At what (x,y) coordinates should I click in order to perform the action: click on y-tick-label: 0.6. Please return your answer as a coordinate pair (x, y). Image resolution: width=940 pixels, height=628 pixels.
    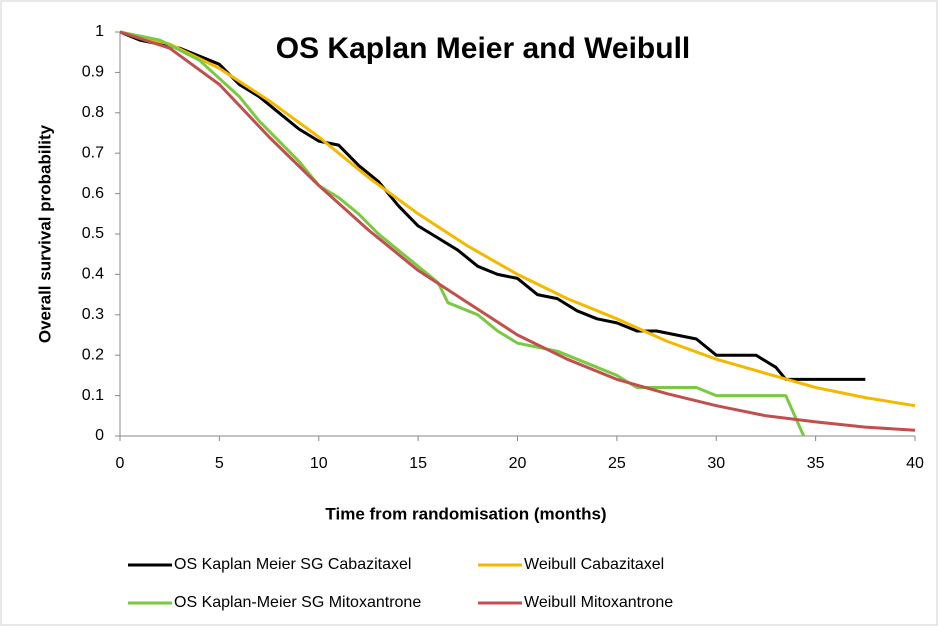
    Looking at the image, I should click on (93, 193).